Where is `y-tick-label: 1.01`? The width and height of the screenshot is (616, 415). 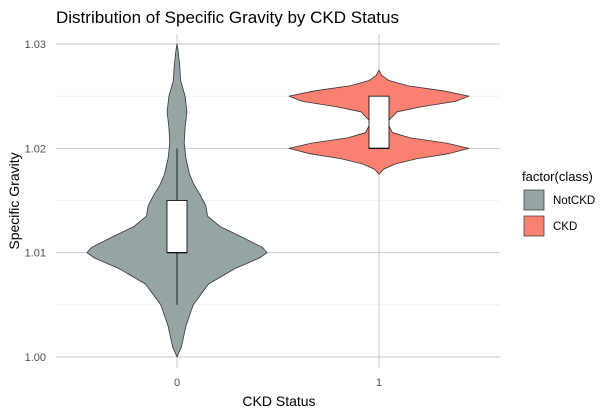
y-tick-label: 1.01 is located at coordinates (35, 254).